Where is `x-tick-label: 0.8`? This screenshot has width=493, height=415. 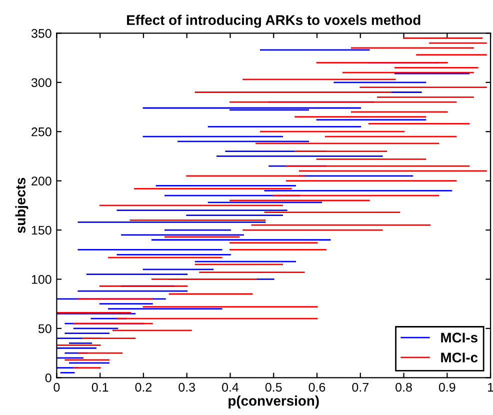
x-tick-label: 0.8 is located at coordinates (404, 387).